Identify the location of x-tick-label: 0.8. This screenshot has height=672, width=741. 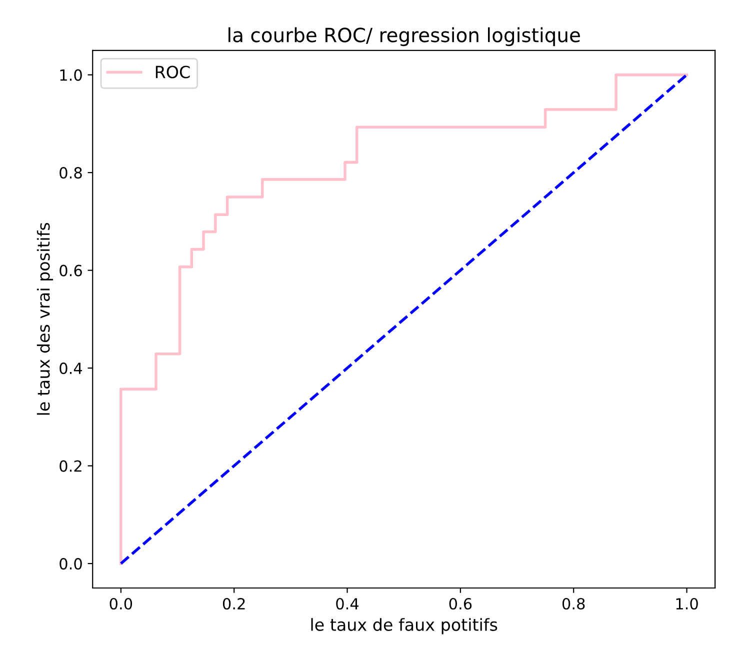
(573, 604).